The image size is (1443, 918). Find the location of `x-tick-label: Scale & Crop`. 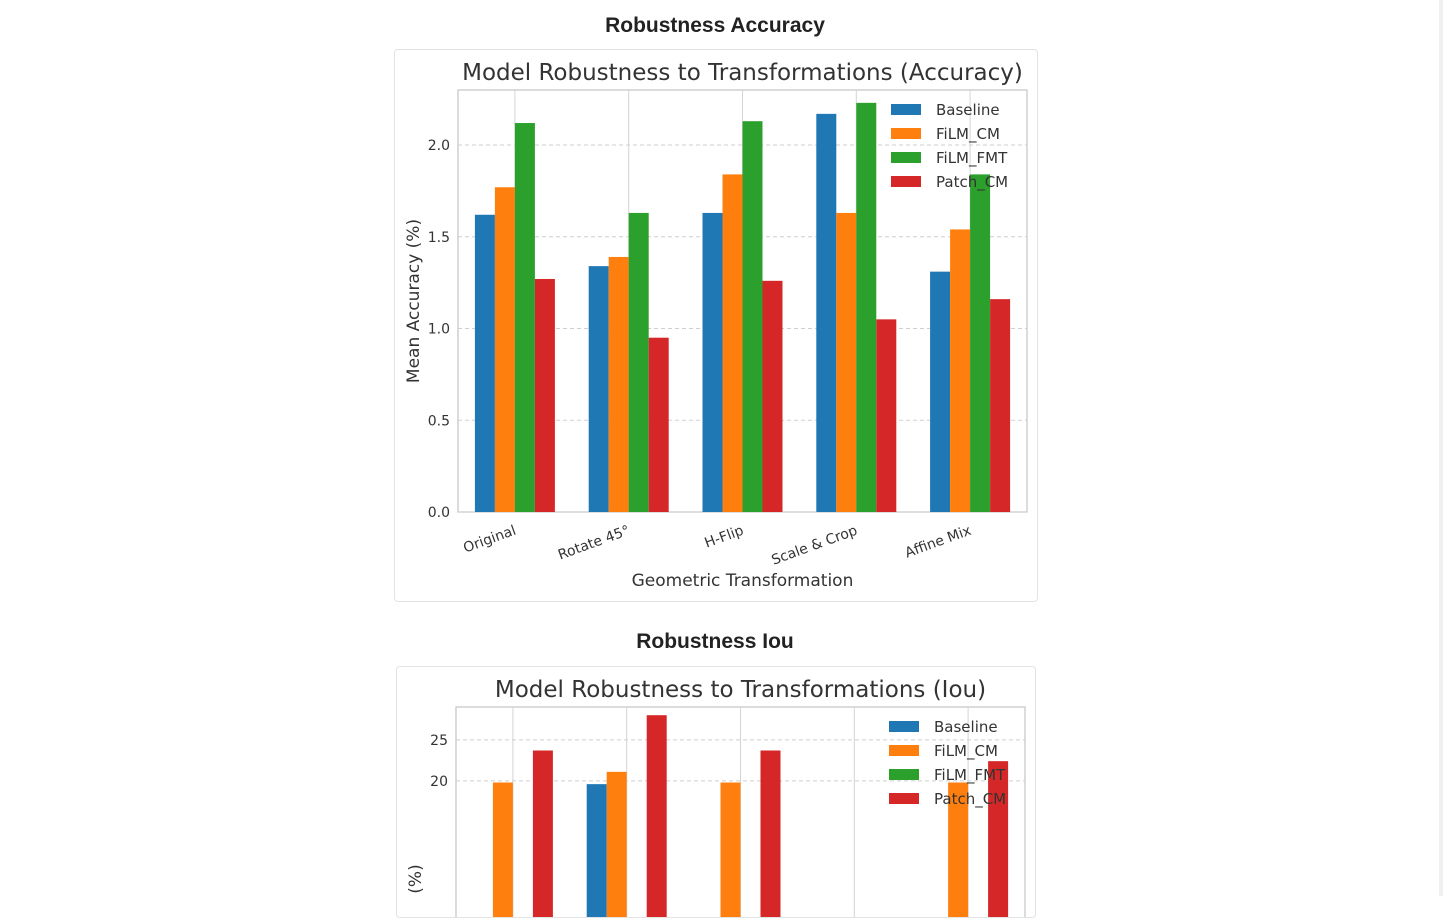

x-tick-label: Scale & Crop is located at coordinates (814, 546).